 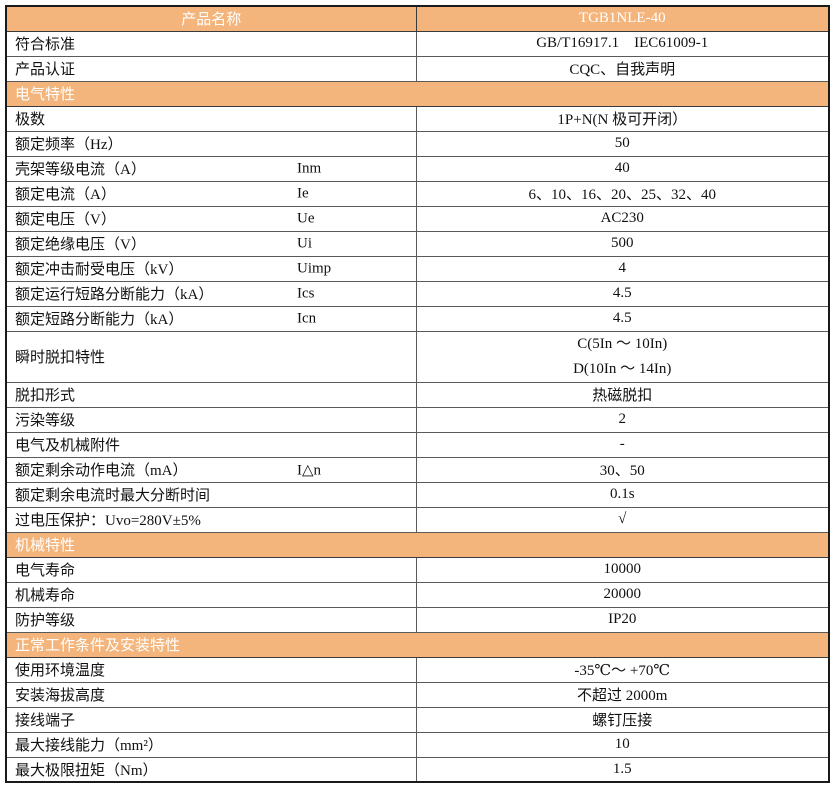 I want to click on row-value: 10, so click(x=622, y=744).